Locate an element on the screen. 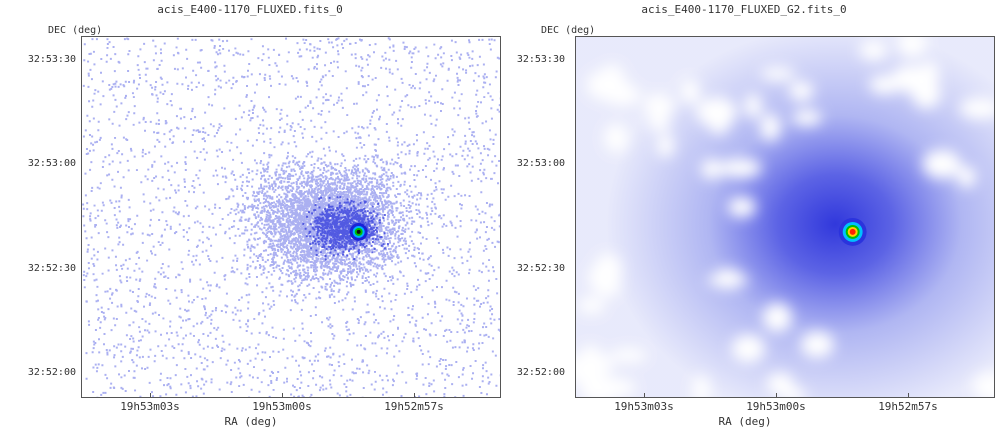 The width and height of the screenshot is (1000, 436). image-title: acis_E400-1170_FLUXED.fits_0 is located at coordinates (250, 9).